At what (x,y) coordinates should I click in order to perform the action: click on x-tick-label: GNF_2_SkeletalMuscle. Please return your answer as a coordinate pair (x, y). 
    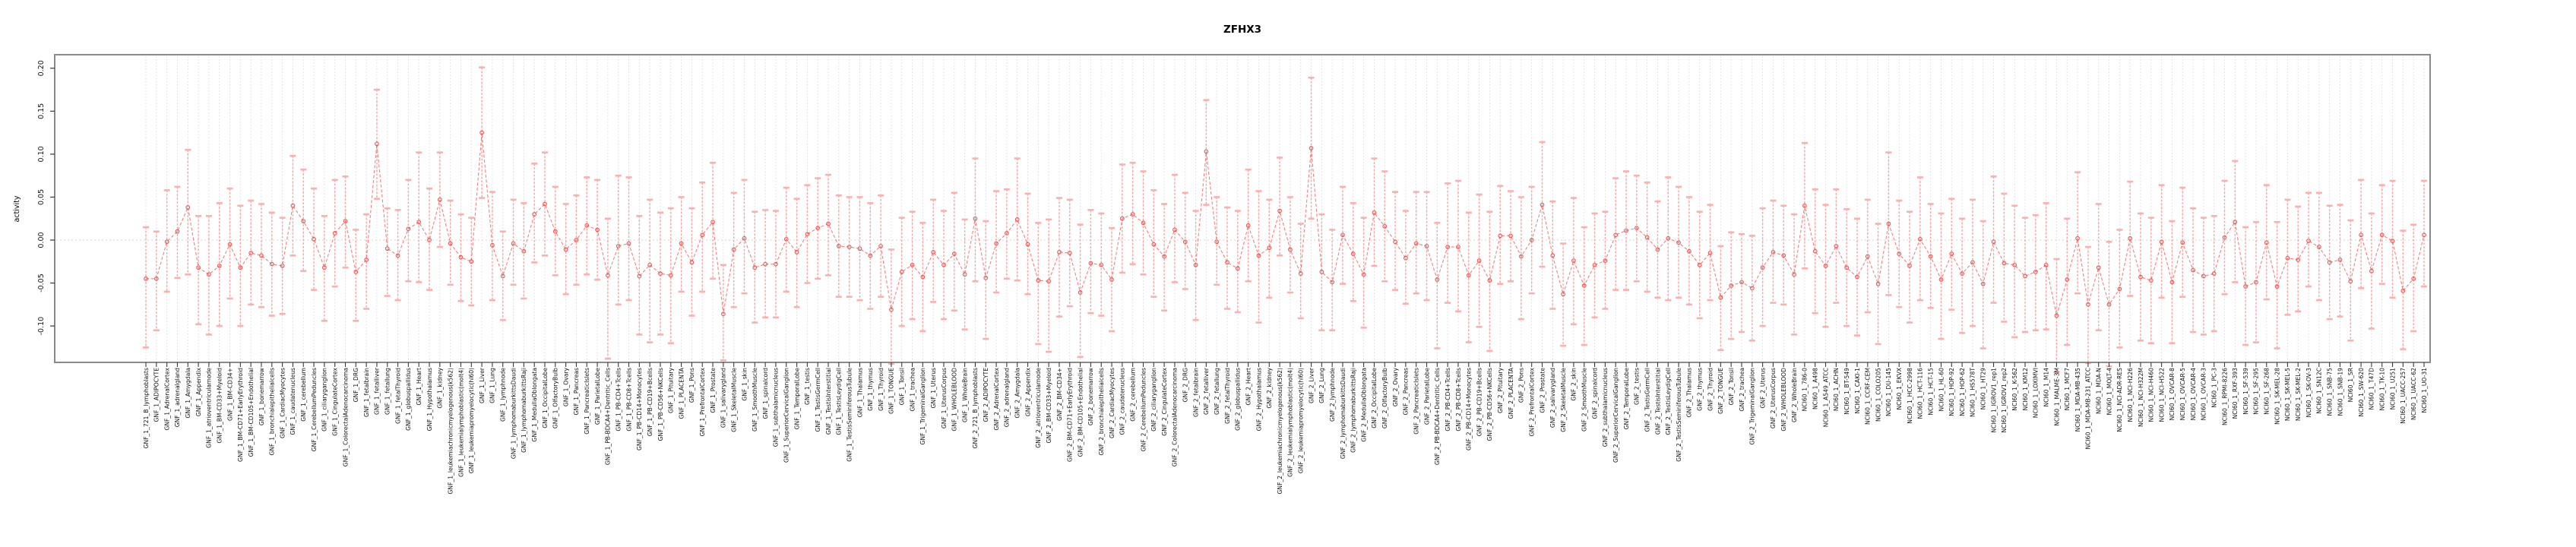
    Looking at the image, I should click on (1564, 400).